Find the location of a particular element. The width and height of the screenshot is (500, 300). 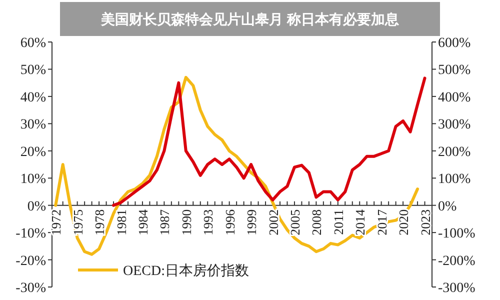

legend-label: OECD:日本房价指数 is located at coordinates (186, 271).